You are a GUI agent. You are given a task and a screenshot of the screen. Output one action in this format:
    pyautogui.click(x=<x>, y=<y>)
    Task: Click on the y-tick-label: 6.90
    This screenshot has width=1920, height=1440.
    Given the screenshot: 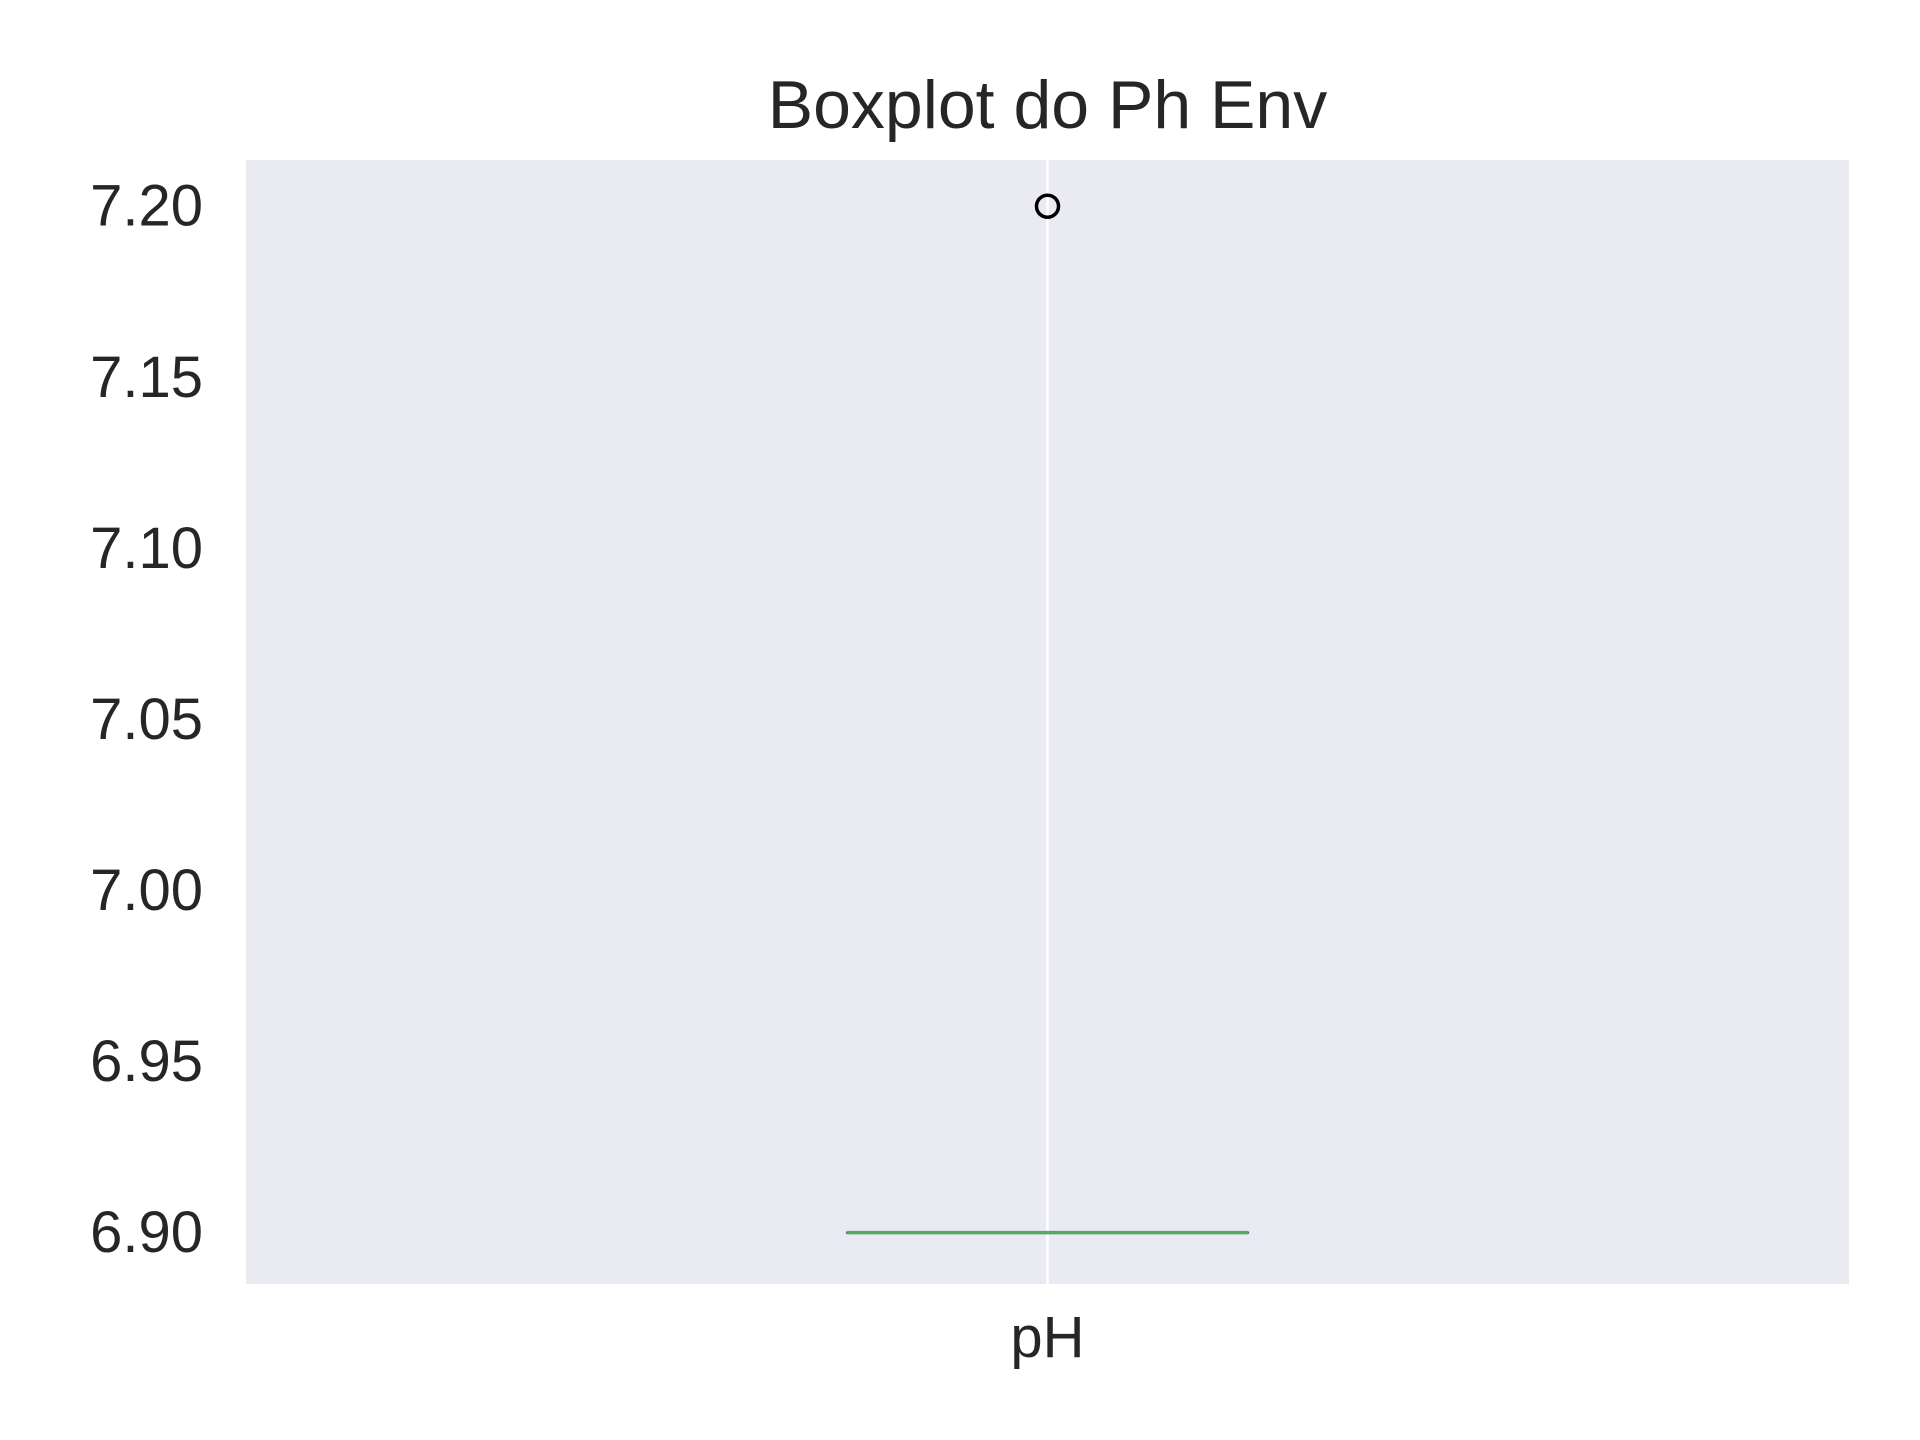 What is the action you would take?
    pyautogui.click(x=146, y=1232)
    